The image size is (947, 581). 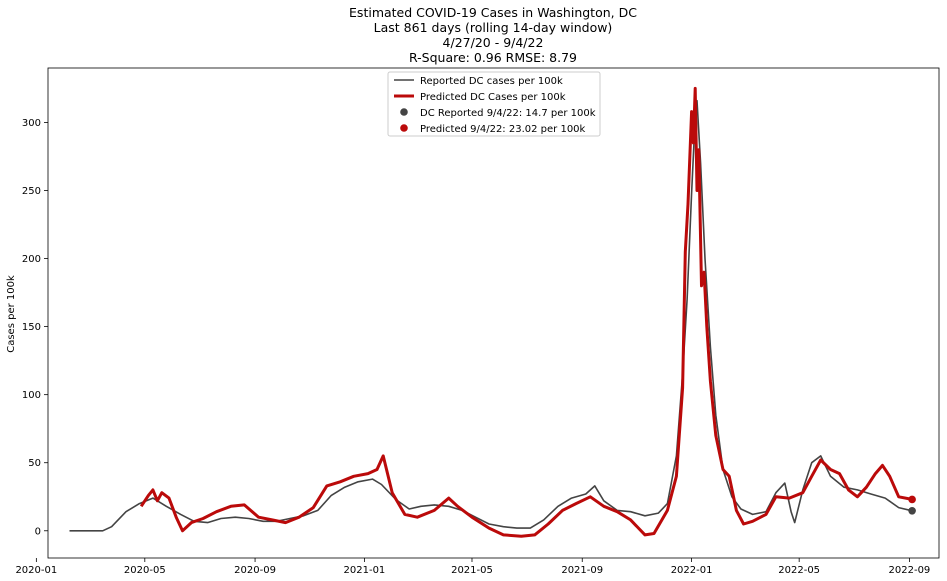 I want to click on x-tick-label: 2022-09, so click(x=910, y=570).